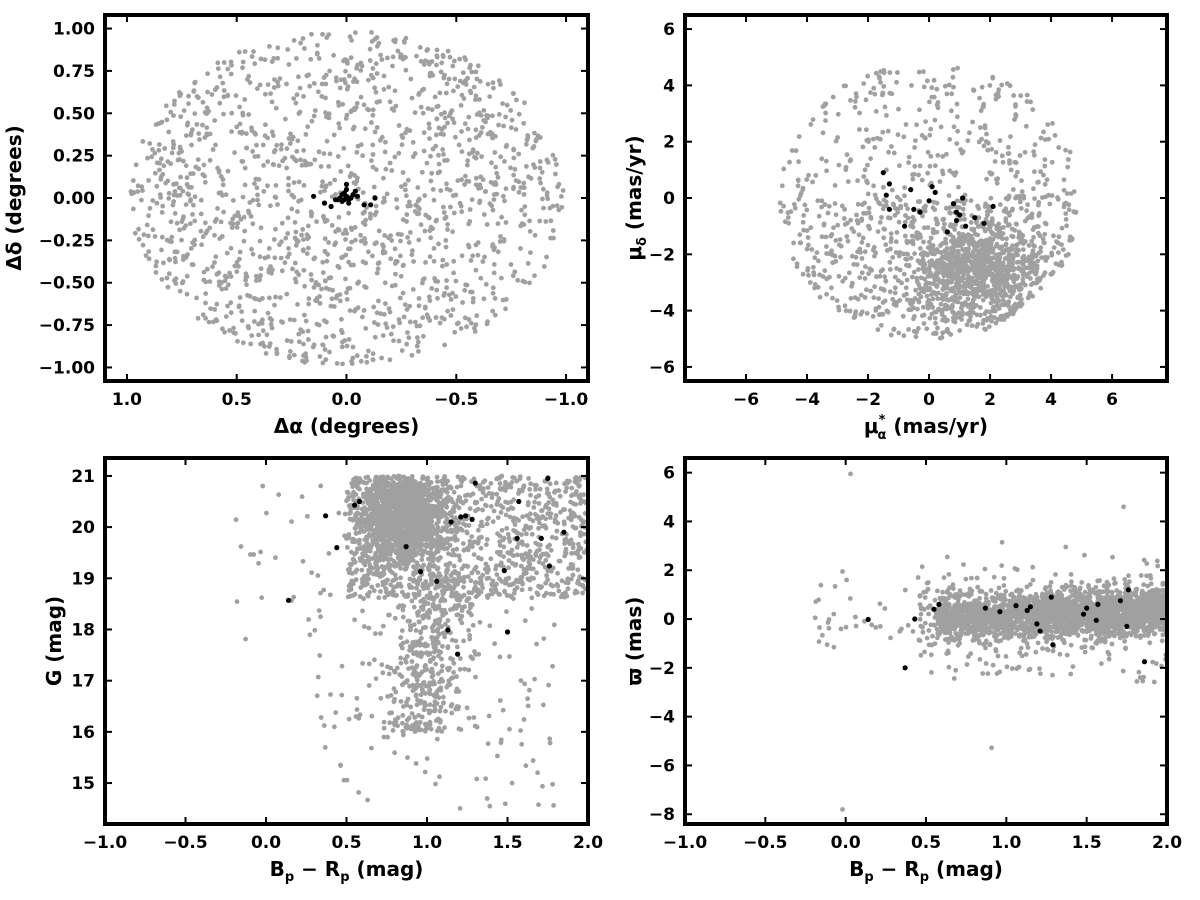 The height and width of the screenshot is (900, 1200). I want to click on field-stars-series, so click(347, 198).